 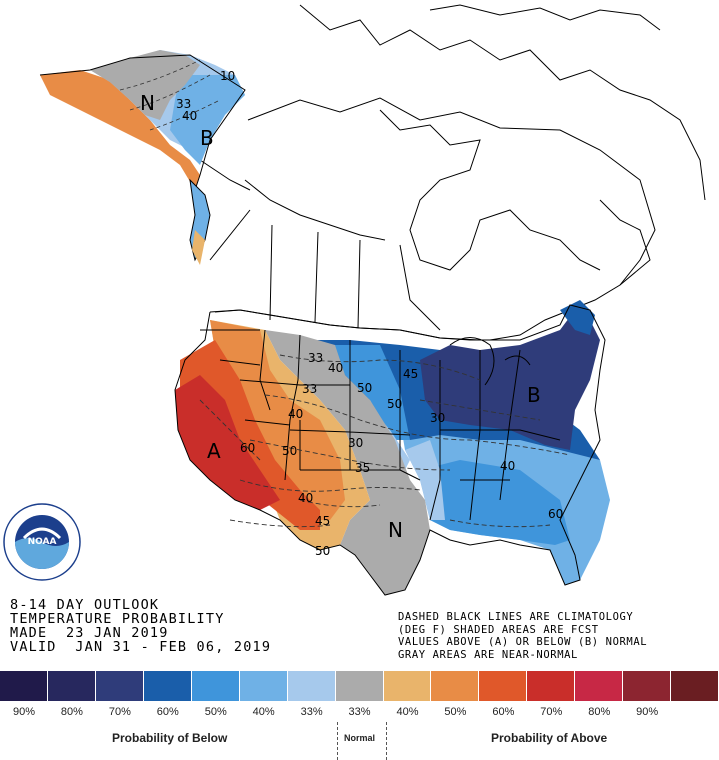 I want to click on note-line: VALUES ABOVE (A) OR BELOW (B) NORMAL, so click(x=523, y=642).